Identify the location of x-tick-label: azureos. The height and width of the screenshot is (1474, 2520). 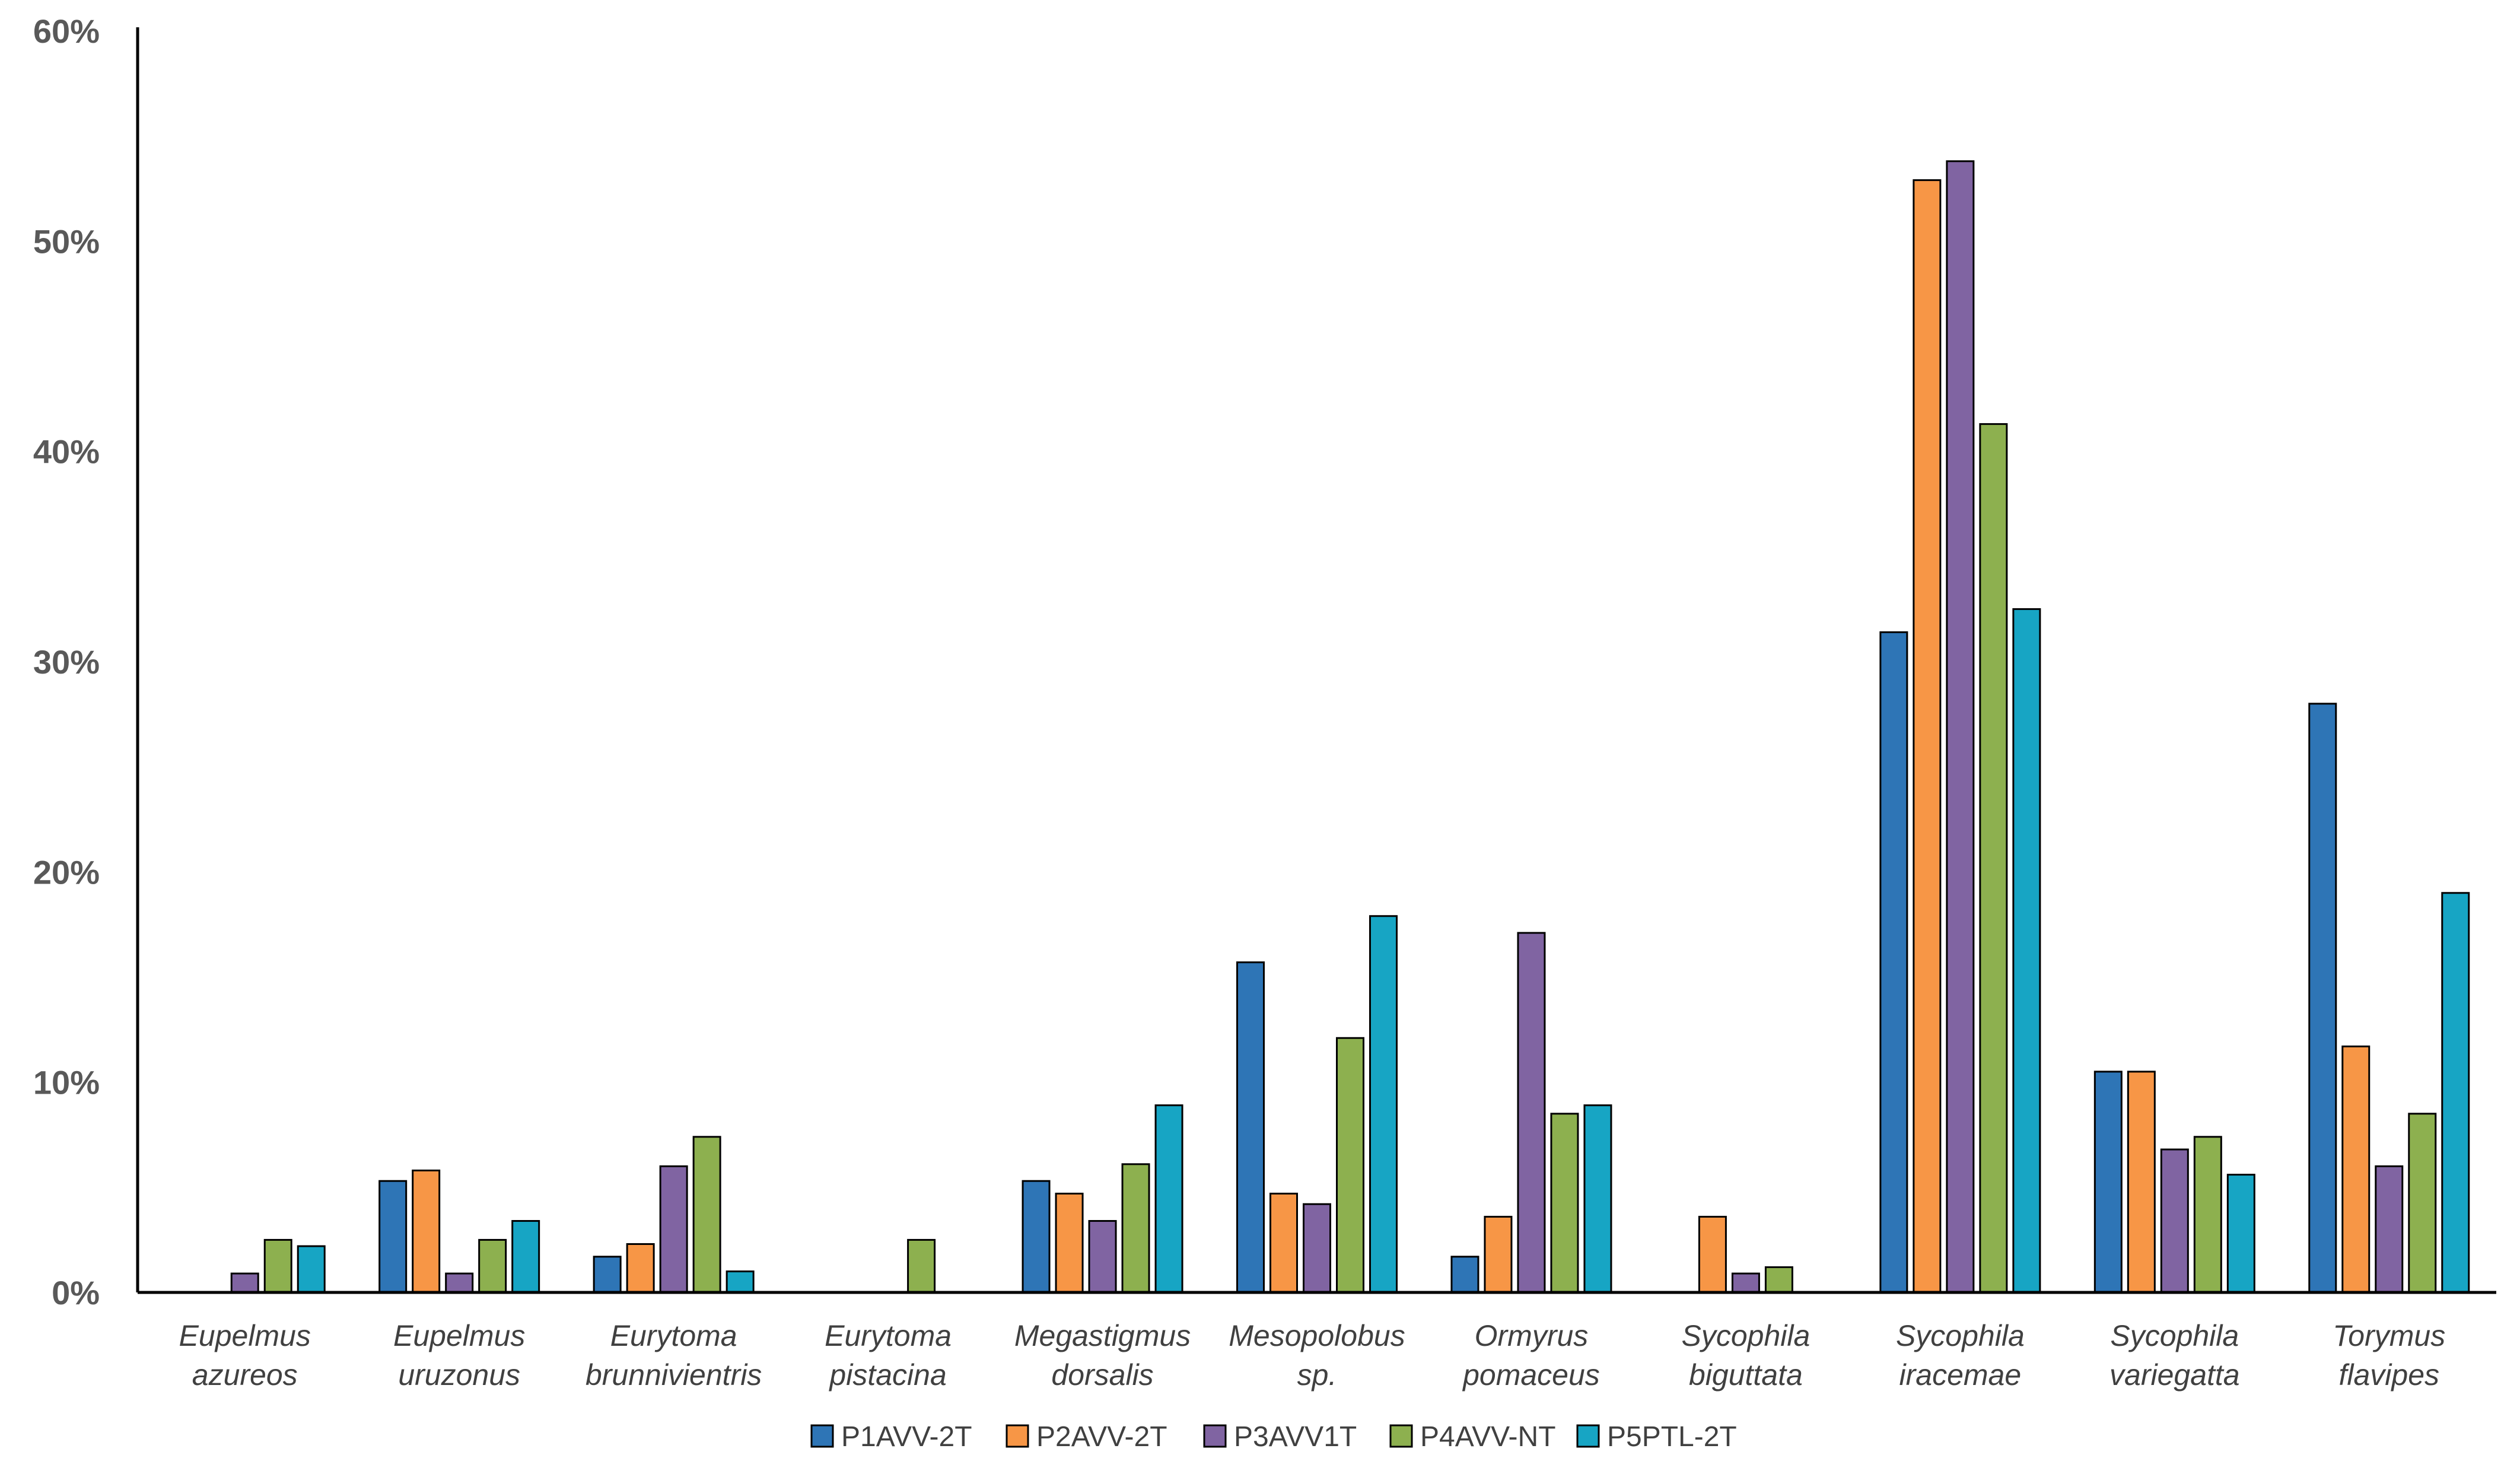
(245, 1375).